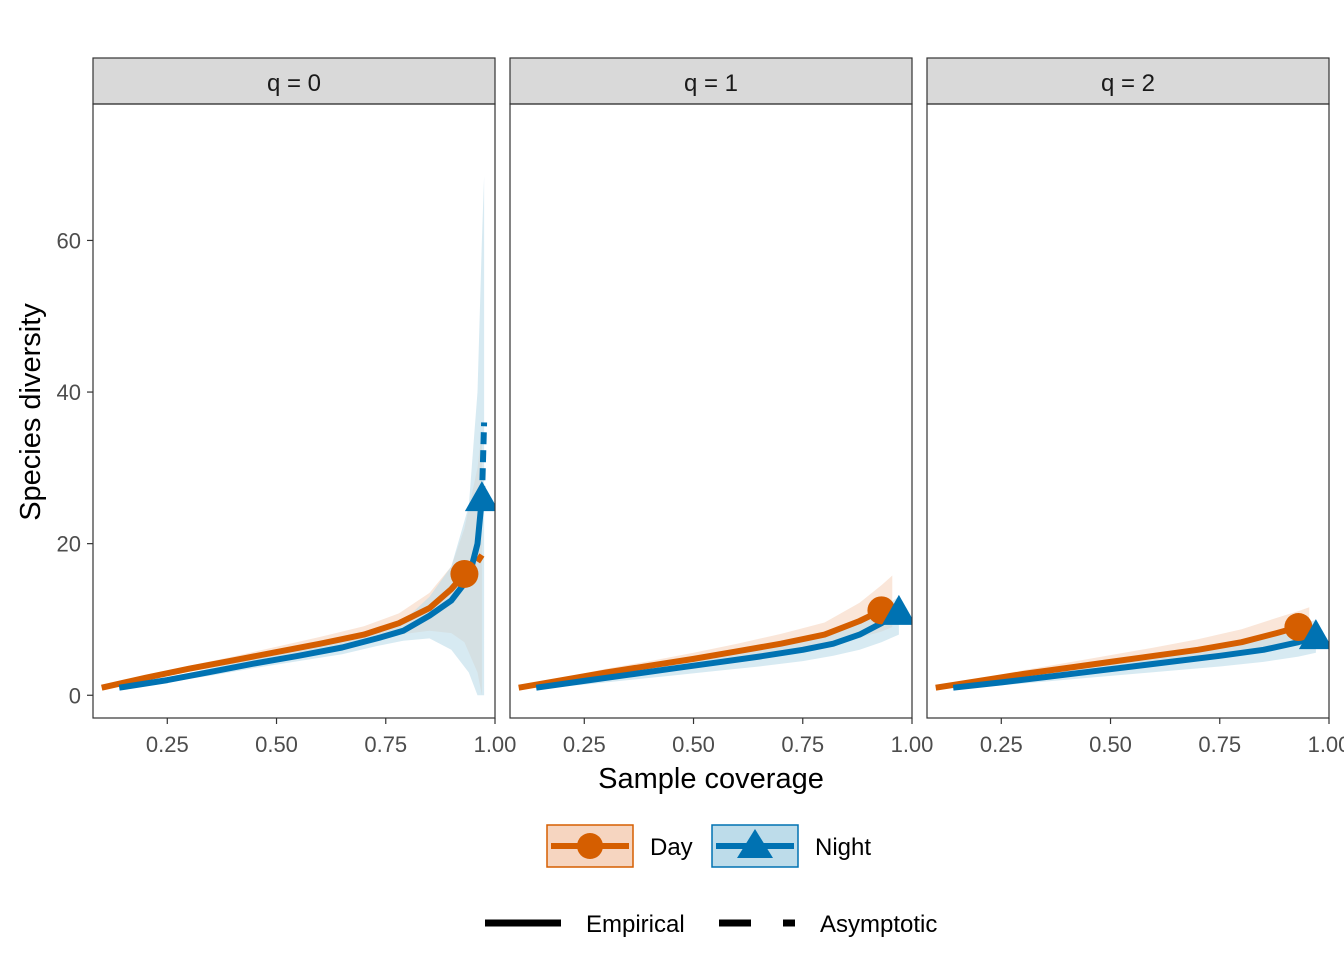 This screenshot has width=1344, height=960. I want to click on y-tick-label: 60, so click(69, 240).